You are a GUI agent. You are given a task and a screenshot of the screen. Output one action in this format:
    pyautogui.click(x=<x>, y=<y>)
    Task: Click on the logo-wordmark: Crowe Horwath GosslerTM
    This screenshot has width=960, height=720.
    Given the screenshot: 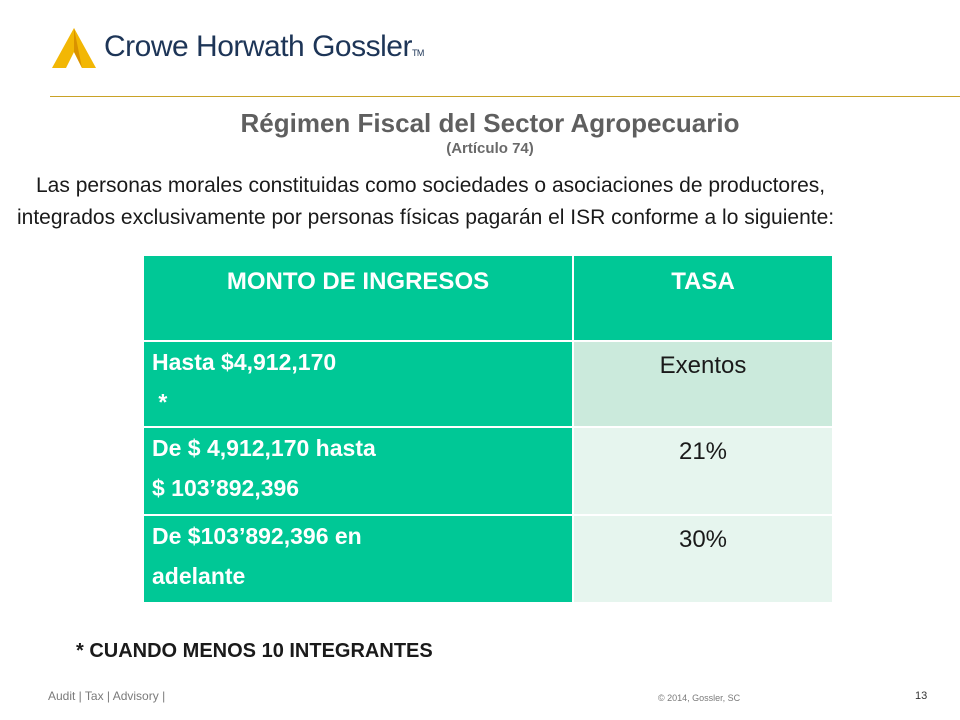 What is the action you would take?
    pyautogui.click(x=264, y=46)
    